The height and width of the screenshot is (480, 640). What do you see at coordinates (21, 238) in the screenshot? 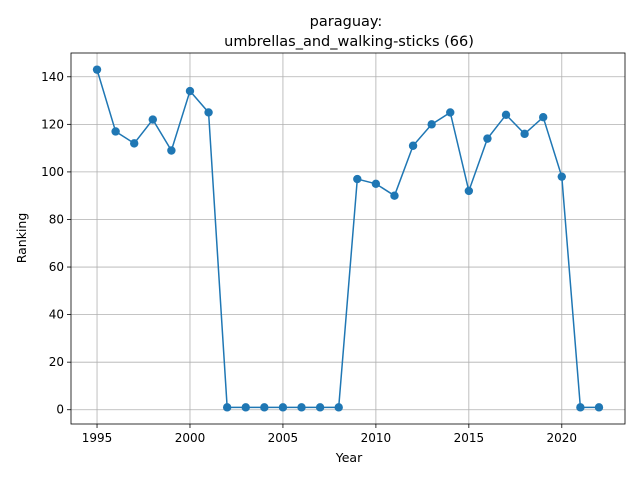
I see `y-axis-label: Ranking` at bounding box center [21, 238].